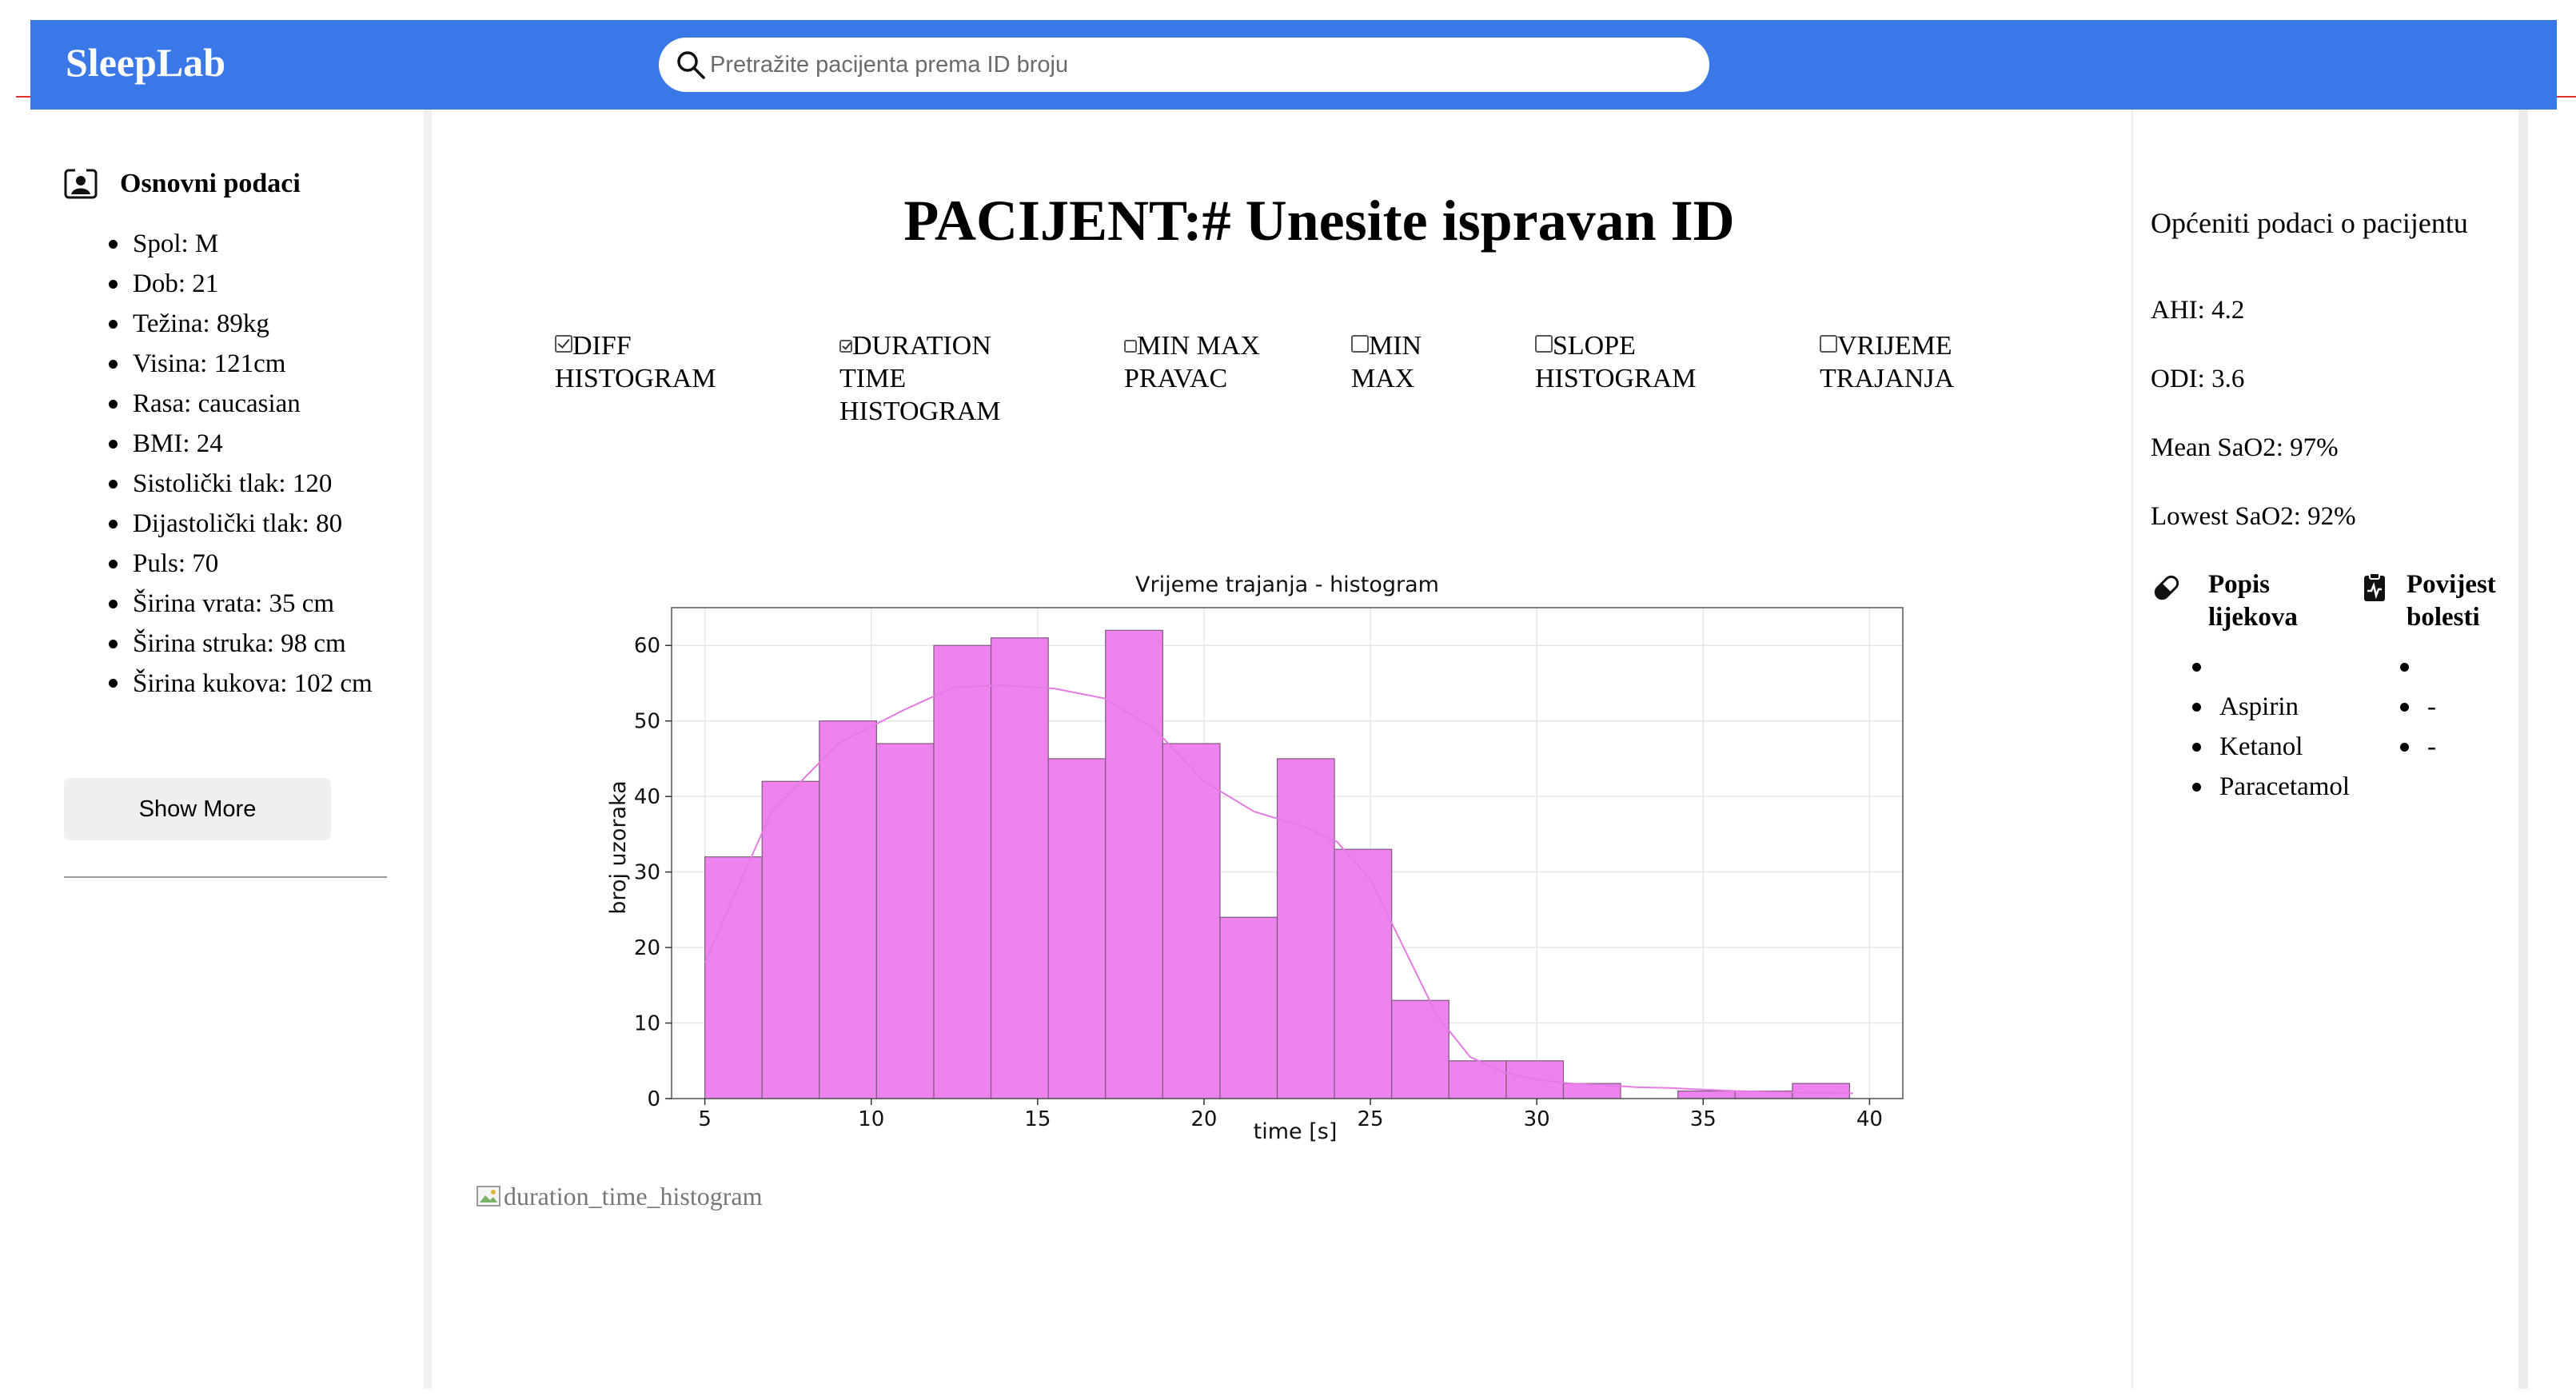 This screenshot has height=1396, width=2576. I want to click on checkbox-duration-time-histogram: DURATION TIME HISTOGRAM, so click(947, 379).